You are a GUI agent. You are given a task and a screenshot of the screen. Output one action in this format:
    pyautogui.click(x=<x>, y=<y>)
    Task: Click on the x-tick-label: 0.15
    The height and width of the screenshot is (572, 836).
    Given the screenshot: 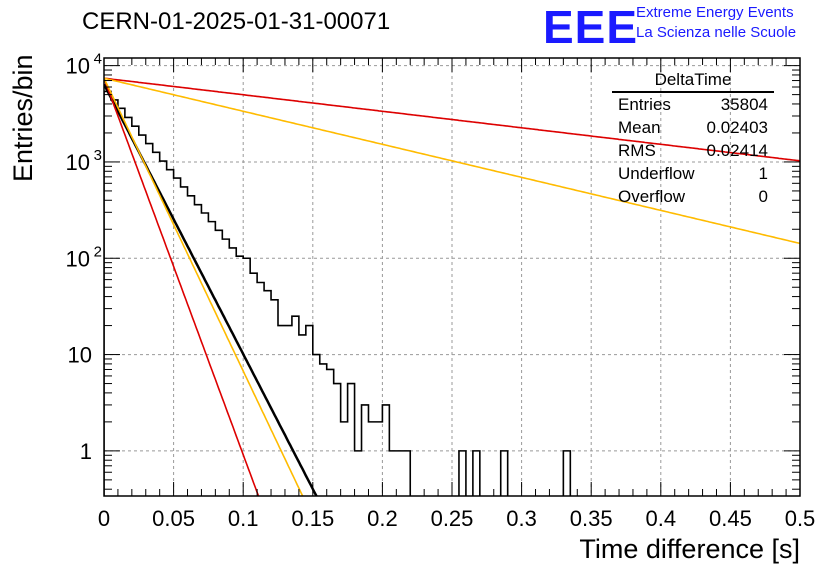 What is the action you would take?
    pyautogui.click(x=312, y=518)
    